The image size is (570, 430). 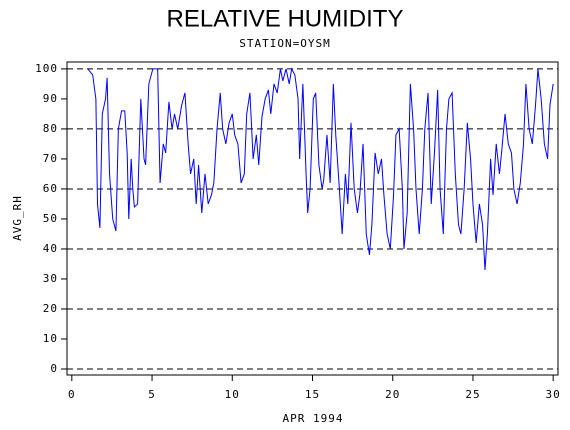 I want to click on chart-title: RELATIVE HUMIDITY, so click(x=285, y=18).